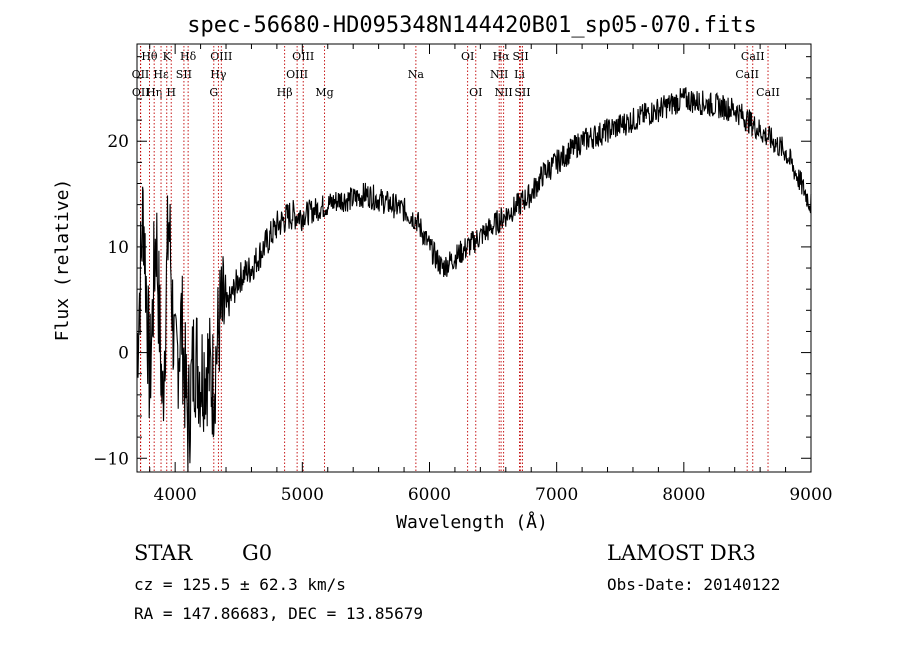  I want to click on marker-label-13: OIII, so click(303, 56).